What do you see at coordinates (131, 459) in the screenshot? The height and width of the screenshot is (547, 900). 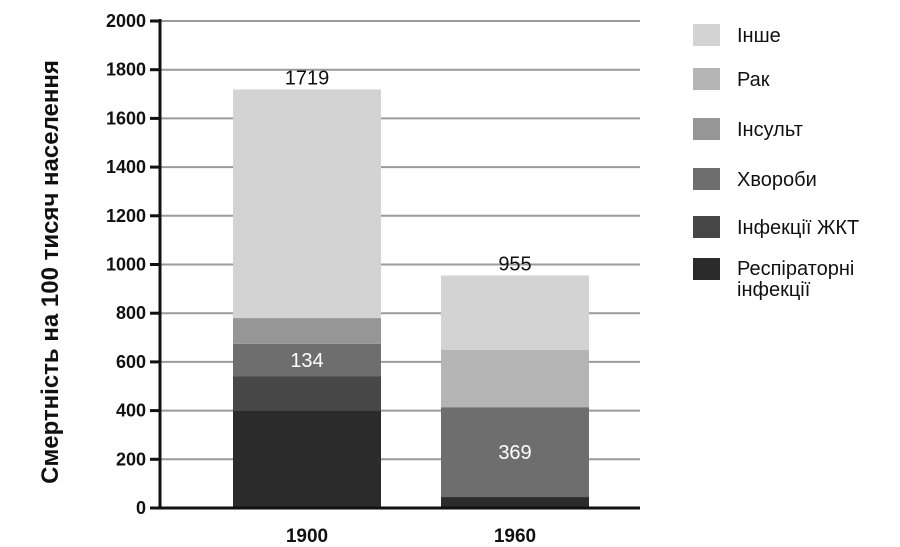 I see `y-tick-label: 200` at bounding box center [131, 459].